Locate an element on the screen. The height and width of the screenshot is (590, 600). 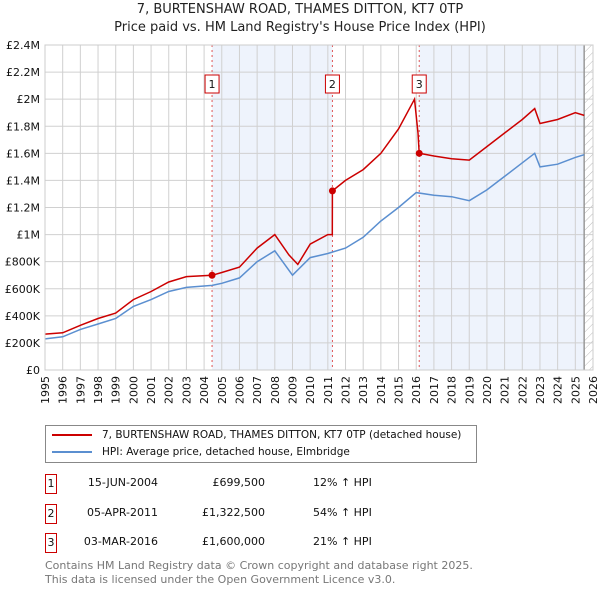
x-tick-label: 2016 is located at coordinates (416, 390).